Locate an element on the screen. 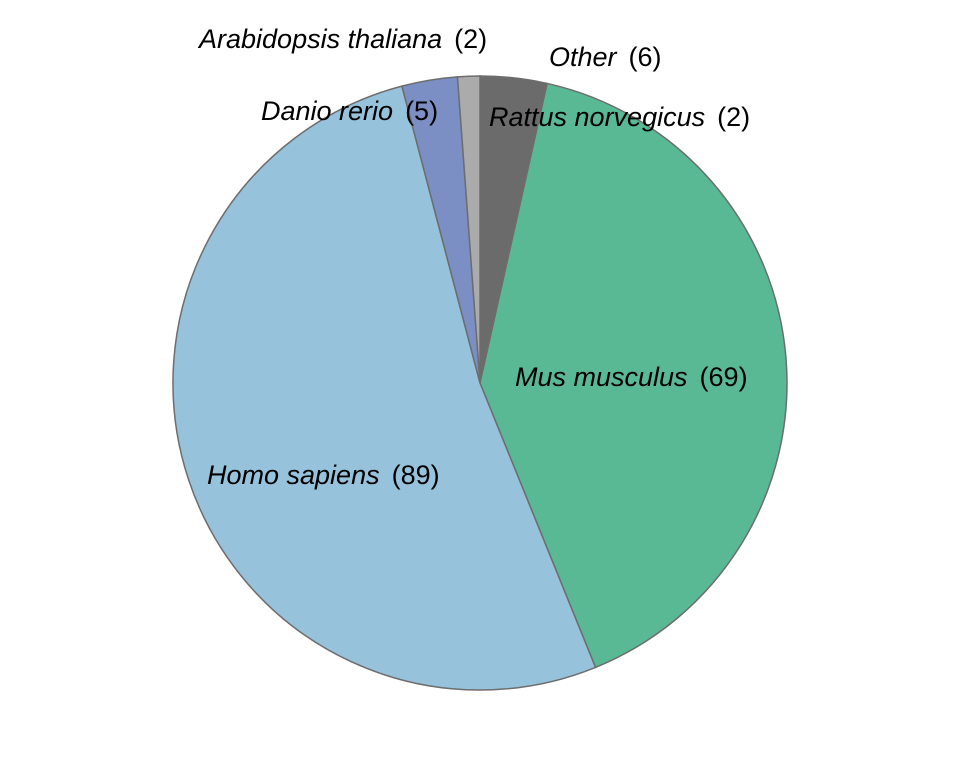 The width and height of the screenshot is (960, 768). slice-label-name: Mus musculus is located at coordinates (601, 377).